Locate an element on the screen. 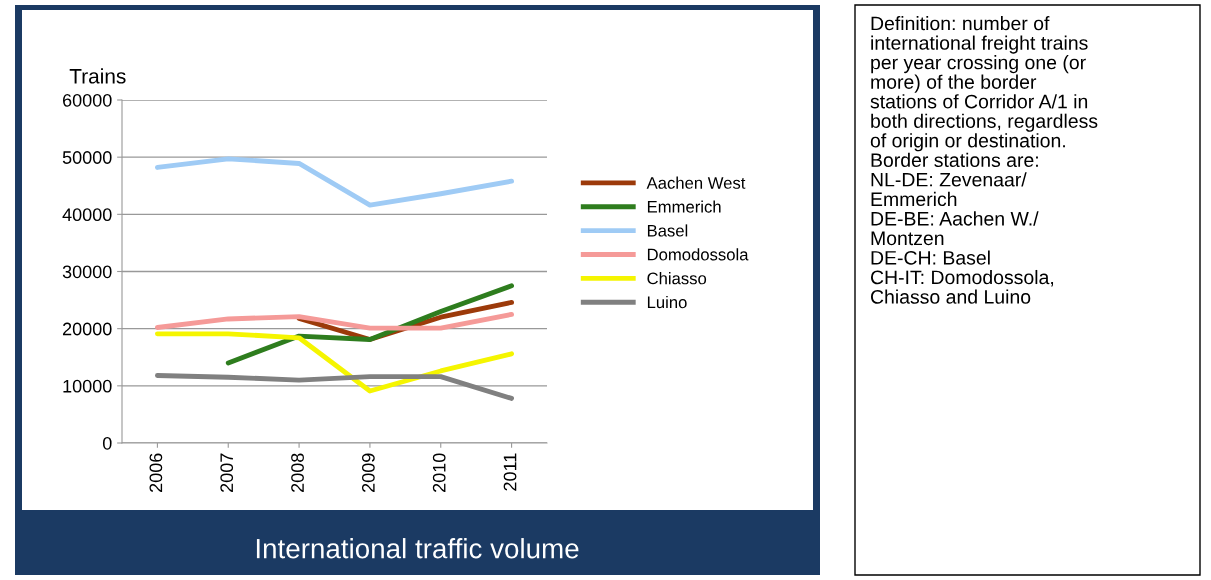  legend-label: Basel is located at coordinates (667, 230).